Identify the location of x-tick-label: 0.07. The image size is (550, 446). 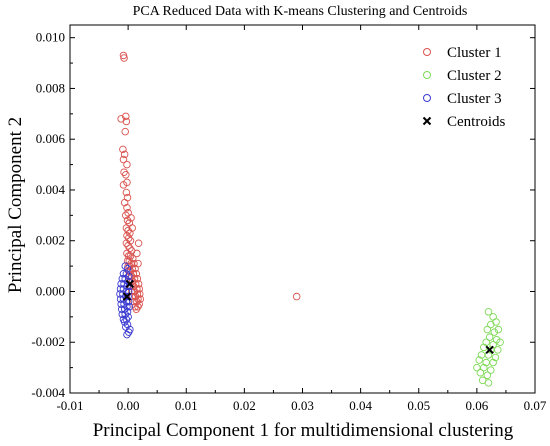
(535, 405).